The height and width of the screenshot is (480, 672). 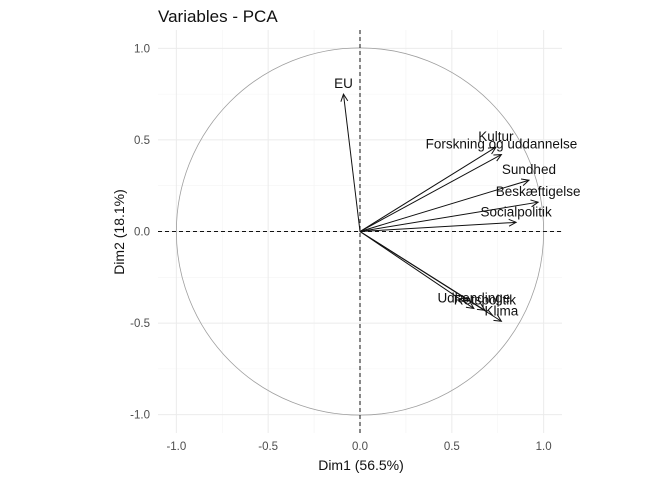 What do you see at coordinates (516, 211) in the screenshot?
I see `label-socialpolitik: Socialpolitik` at bounding box center [516, 211].